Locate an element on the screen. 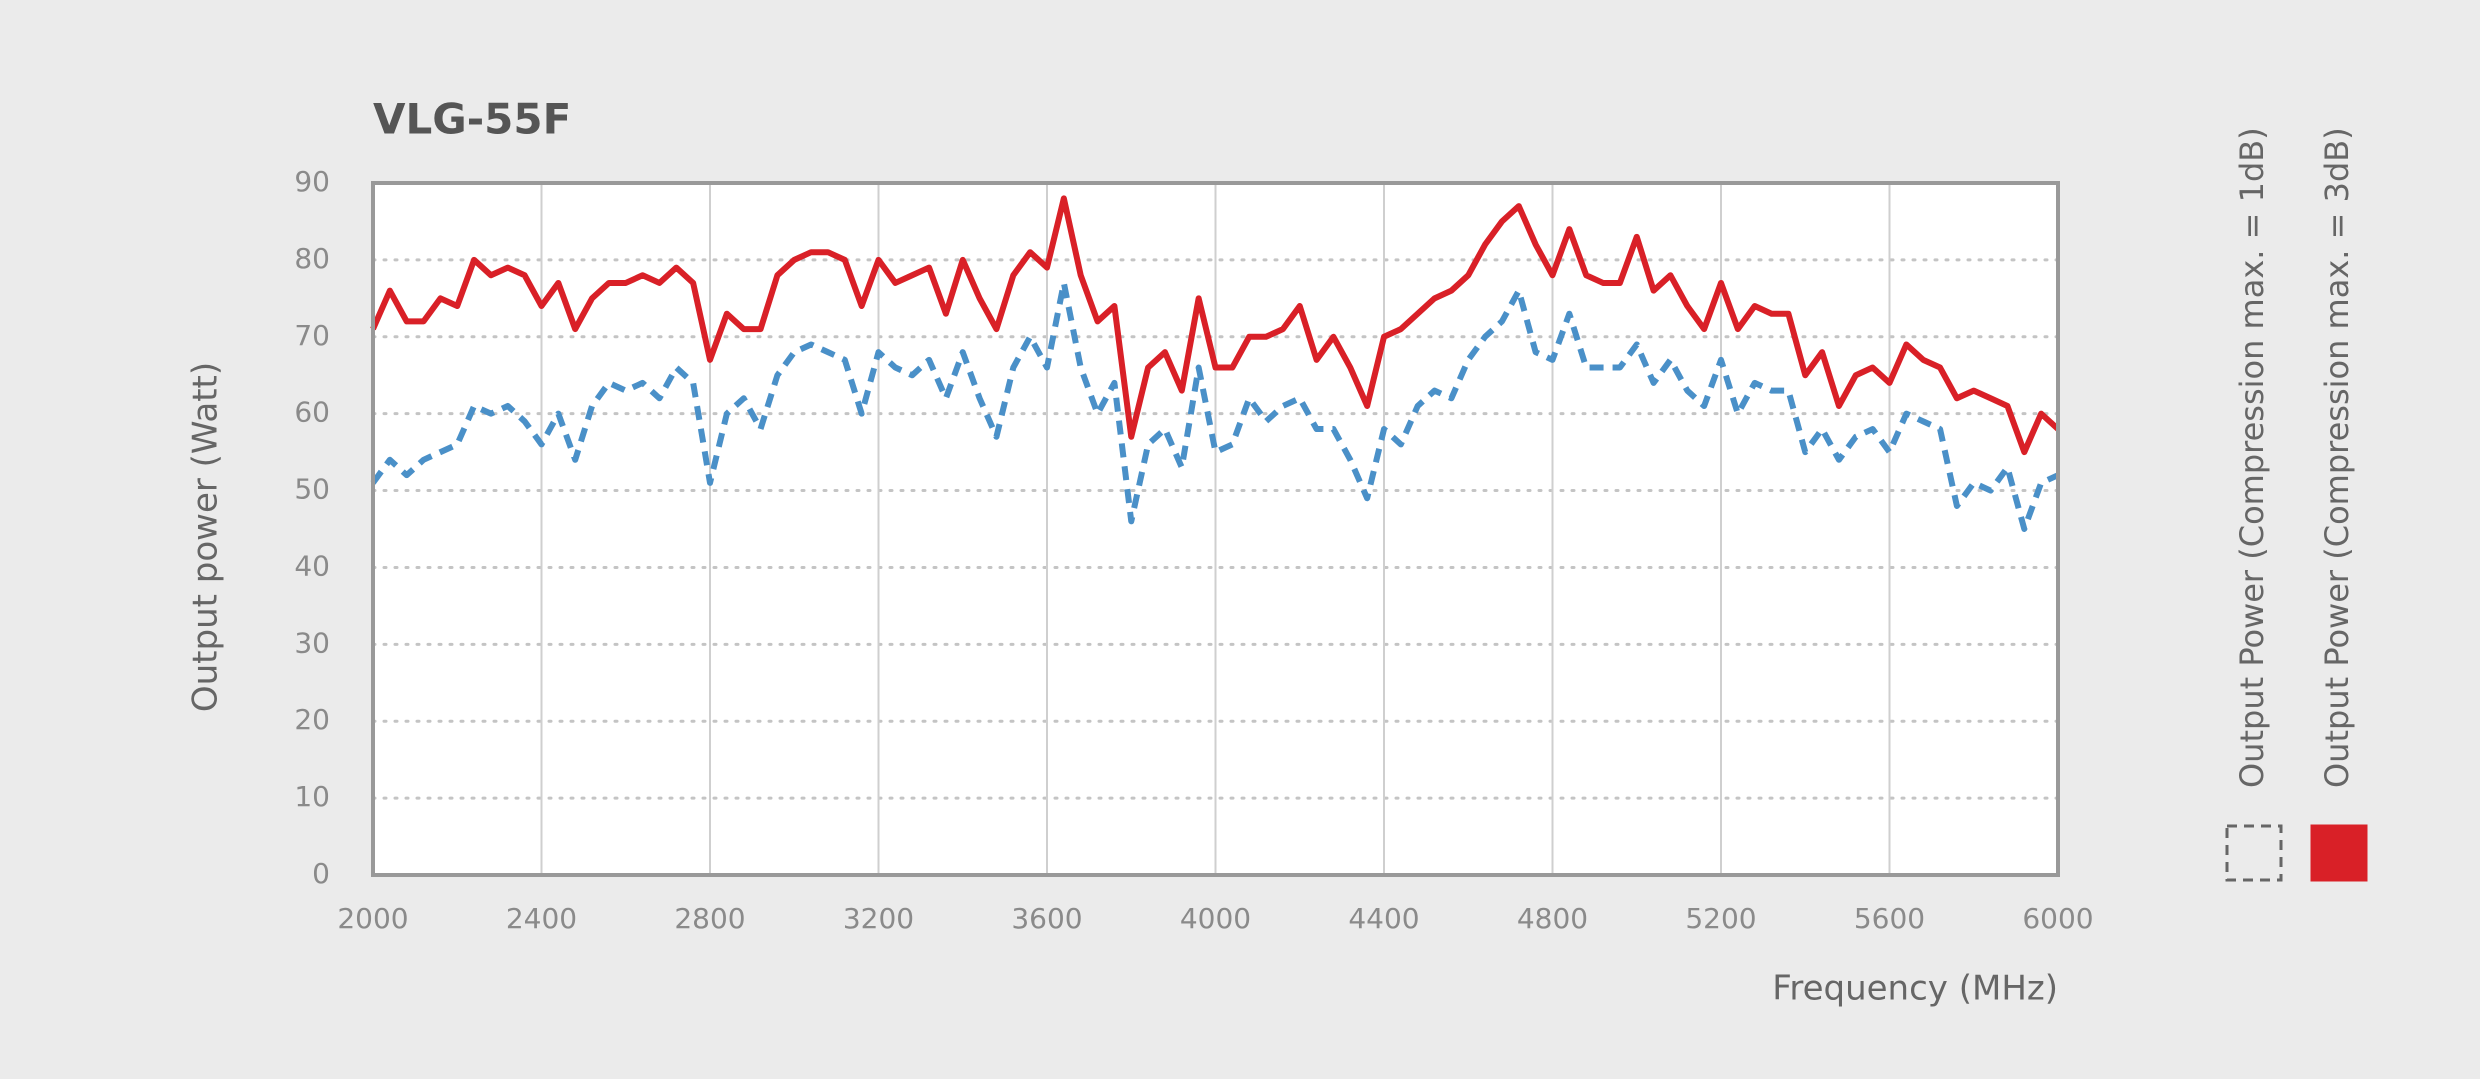  x-tick-label: 5200 is located at coordinates (1720, 918).